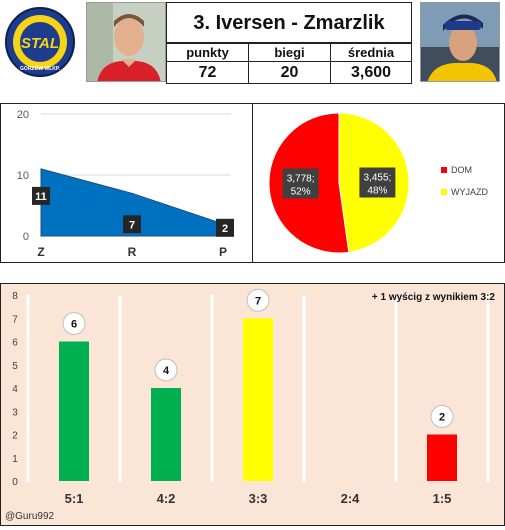 The width and height of the screenshot is (505, 530). I want to click on area-data-label: 7, so click(132, 225).